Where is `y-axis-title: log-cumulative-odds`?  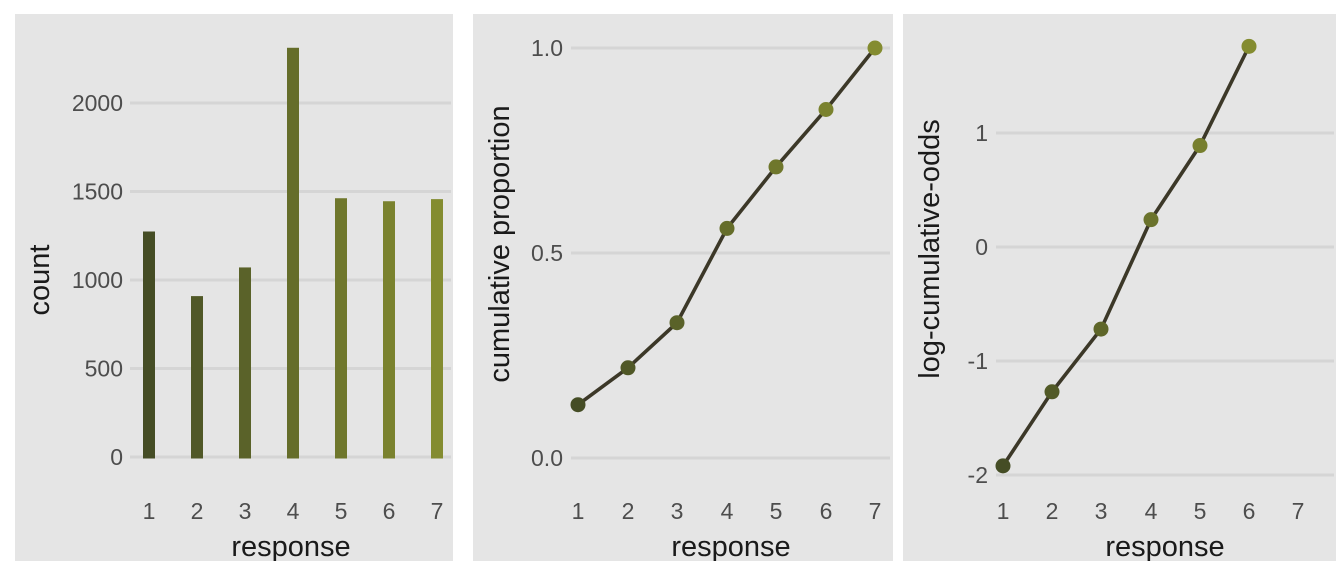 y-axis-title: log-cumulative-odds is located at coordinates (930, 249).